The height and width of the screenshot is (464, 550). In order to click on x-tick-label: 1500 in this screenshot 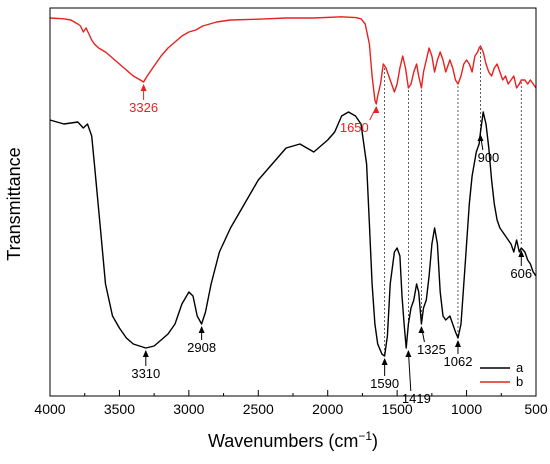, I will do `click(397, 409)`.